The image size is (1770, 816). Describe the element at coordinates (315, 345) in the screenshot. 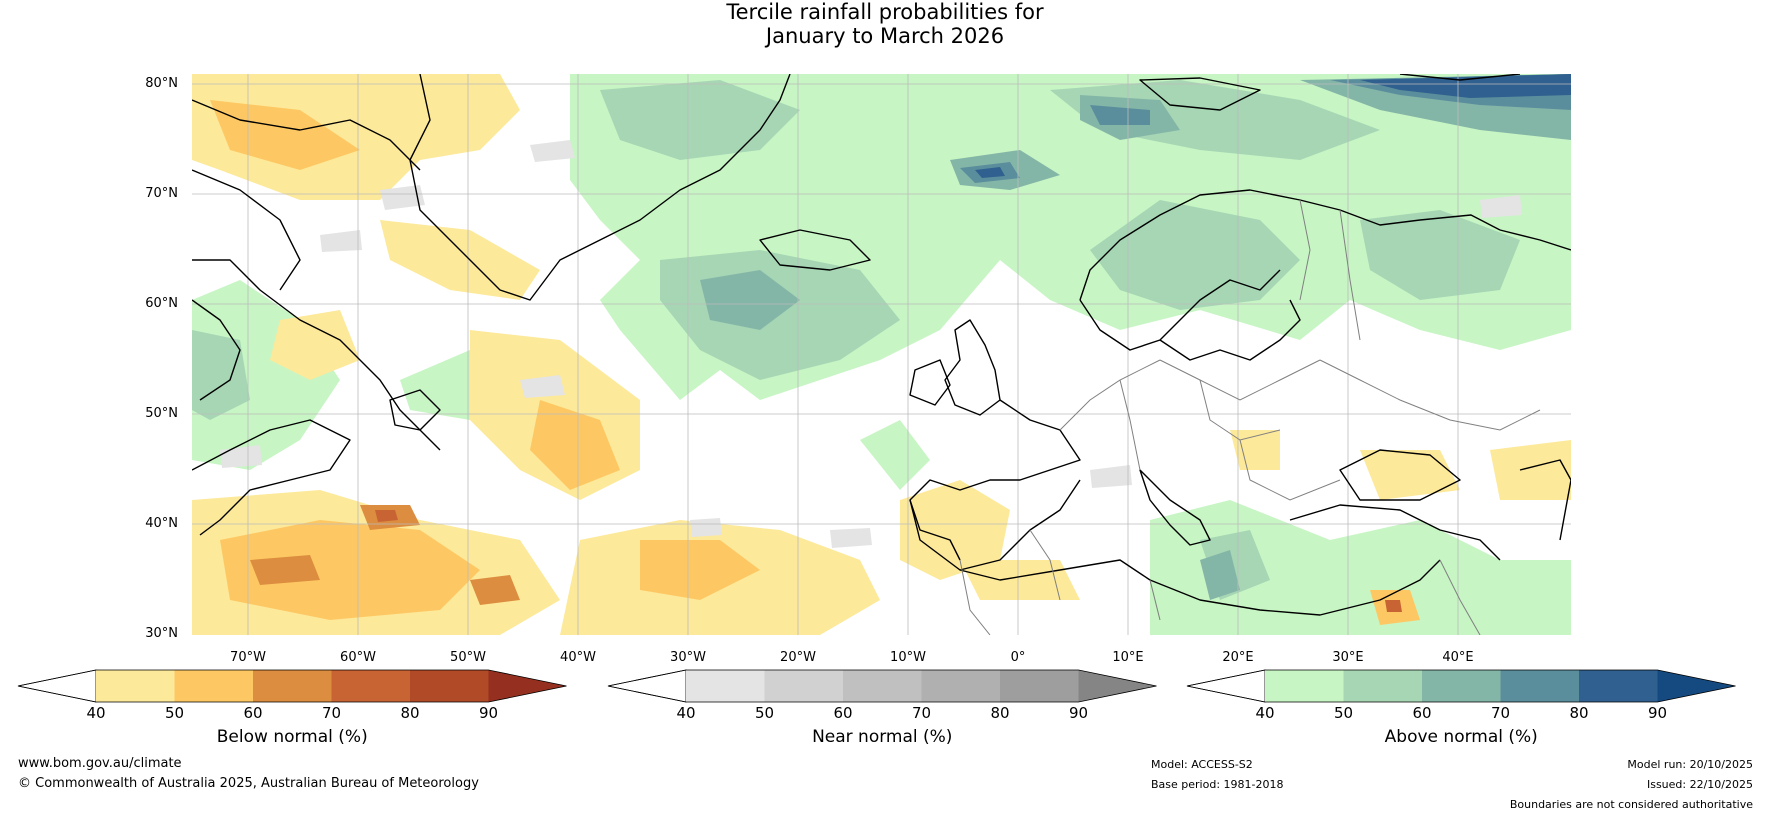

I see `below-region-labrador-sea` at that location.